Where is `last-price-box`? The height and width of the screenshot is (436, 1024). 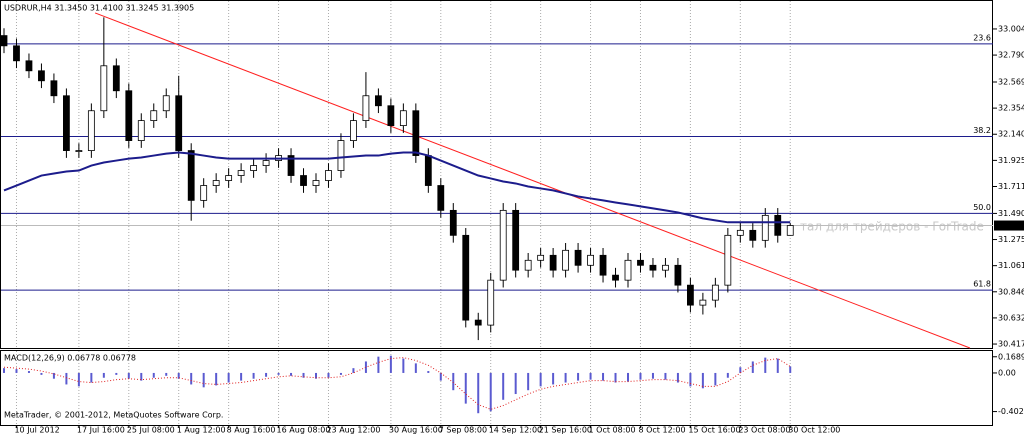
last-price-box is located at coordinates (1009, 225).